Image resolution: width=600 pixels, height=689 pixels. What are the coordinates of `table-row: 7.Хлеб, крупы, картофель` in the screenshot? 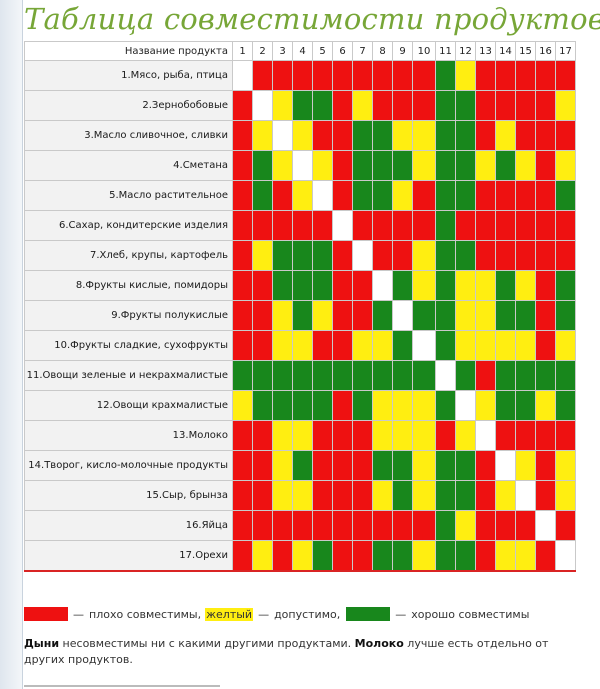 It's located at (300, 255).